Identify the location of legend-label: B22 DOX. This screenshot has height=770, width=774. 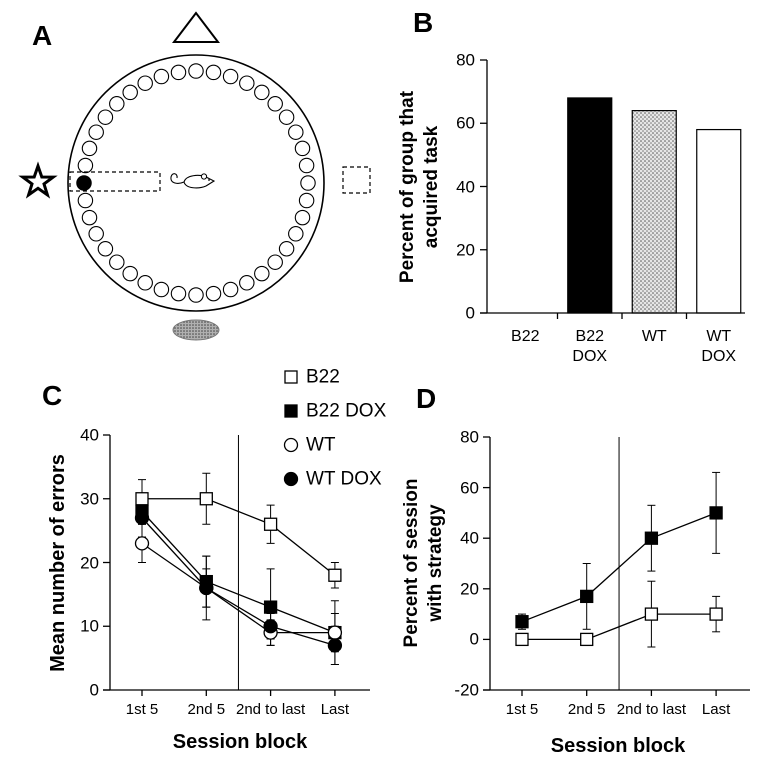
(346, 411).